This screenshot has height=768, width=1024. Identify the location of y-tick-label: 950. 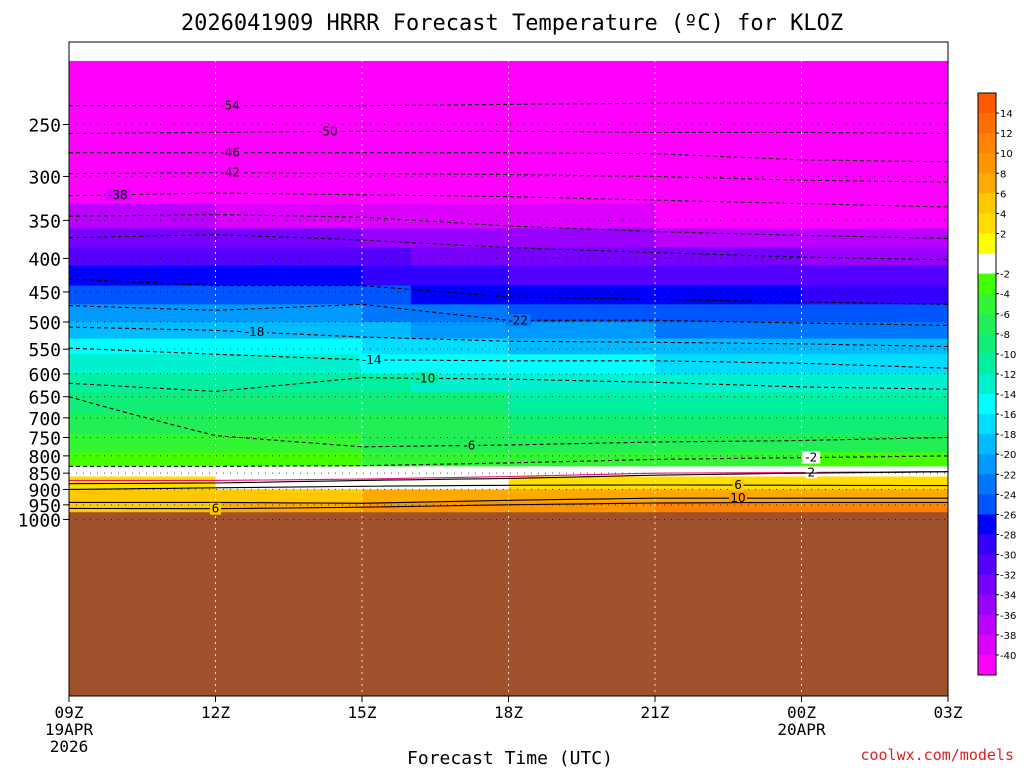
(44, 506).